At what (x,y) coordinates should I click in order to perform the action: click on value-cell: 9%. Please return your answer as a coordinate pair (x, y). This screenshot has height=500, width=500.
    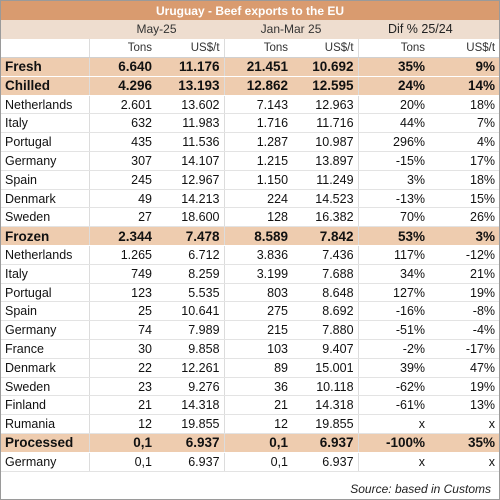
    Looking at the image, I should click on (464, 67).